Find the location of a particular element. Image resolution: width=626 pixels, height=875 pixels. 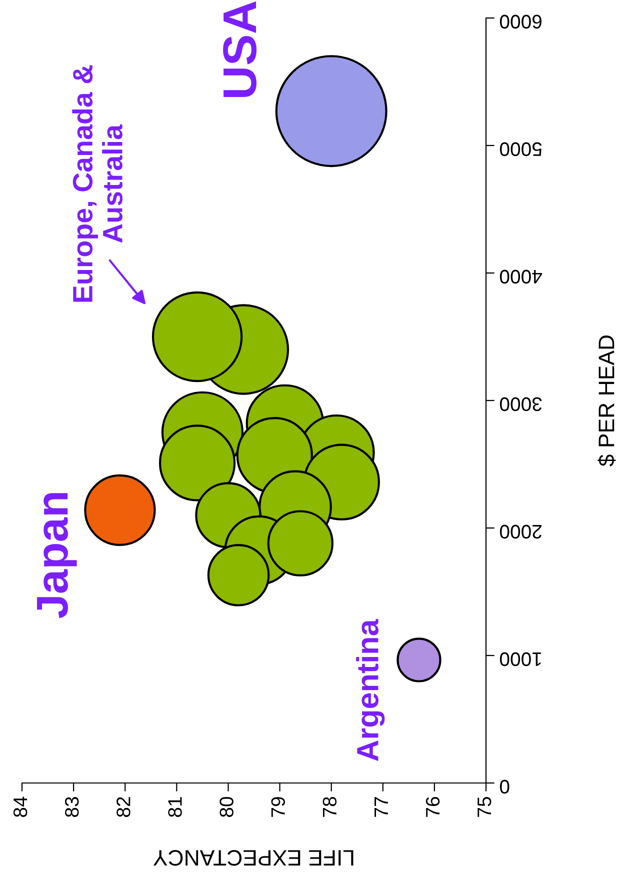

x-tick-label: 77 is located at coordinates (381, 807).